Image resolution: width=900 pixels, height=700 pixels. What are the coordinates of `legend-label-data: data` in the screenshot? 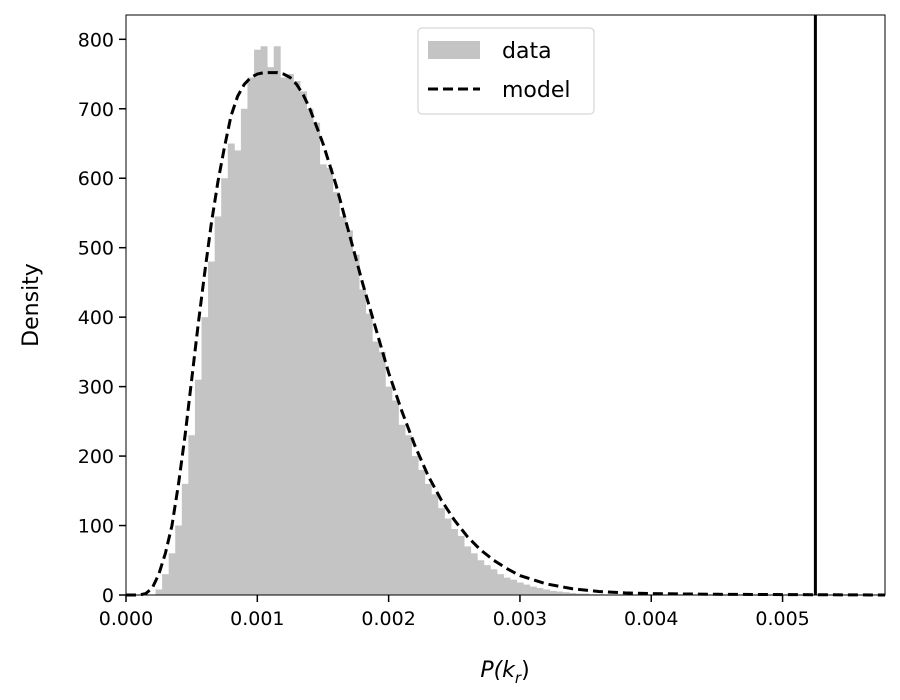 It's located at (527, 51).